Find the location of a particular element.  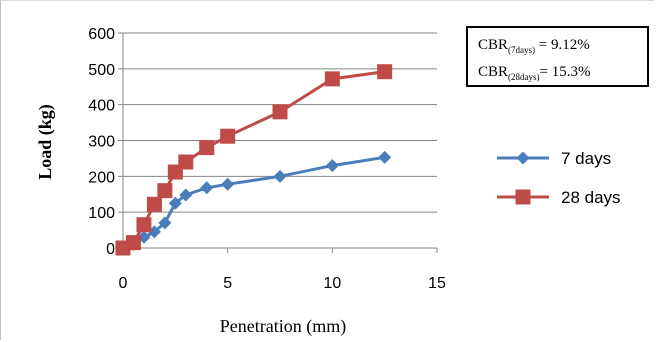

cbr-28days-prefix: CBR is located at coordinates (493, 72).